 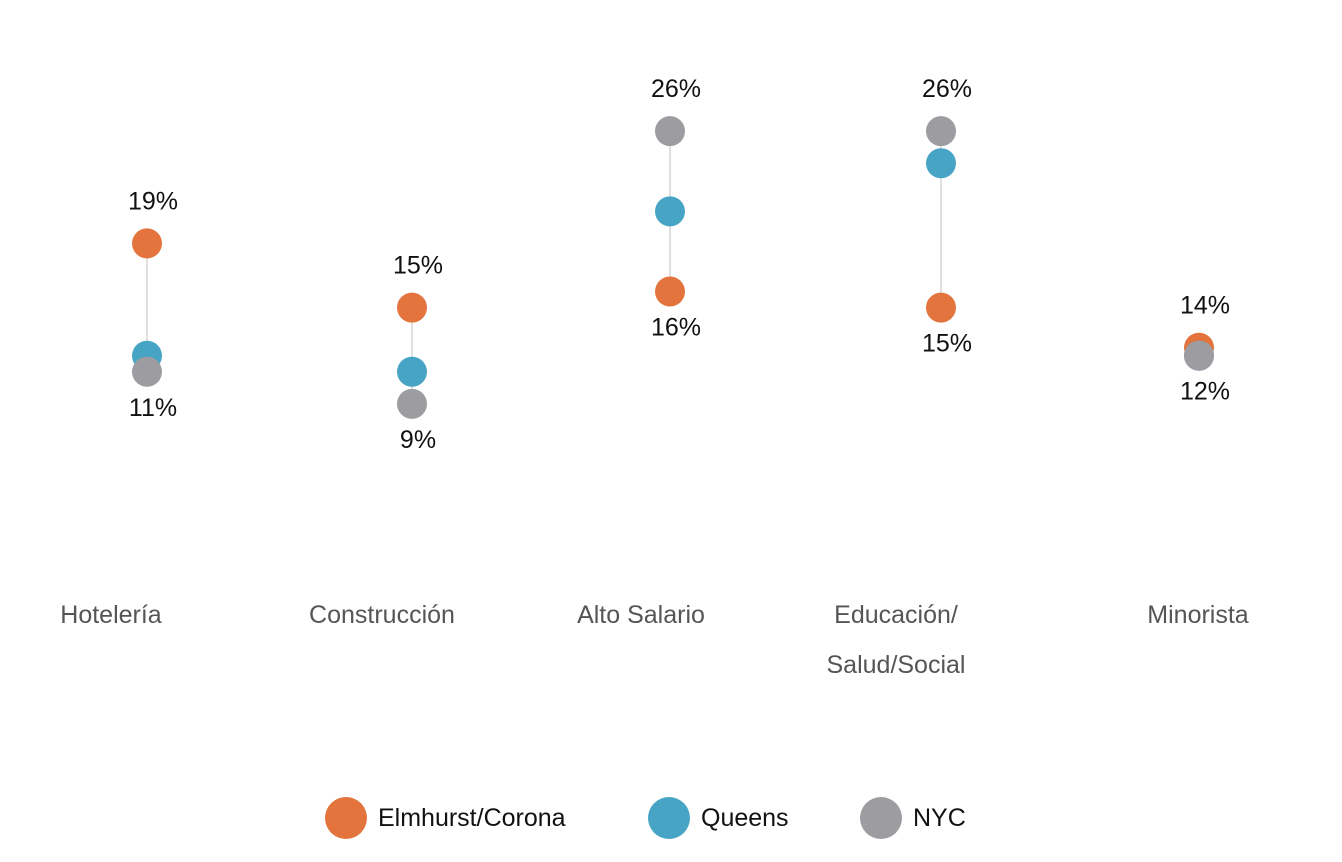 What do you see at coordinates (641, 615) in the screenshot?
I see `category-label: Alto Salario` at bounding box center [641, 615].